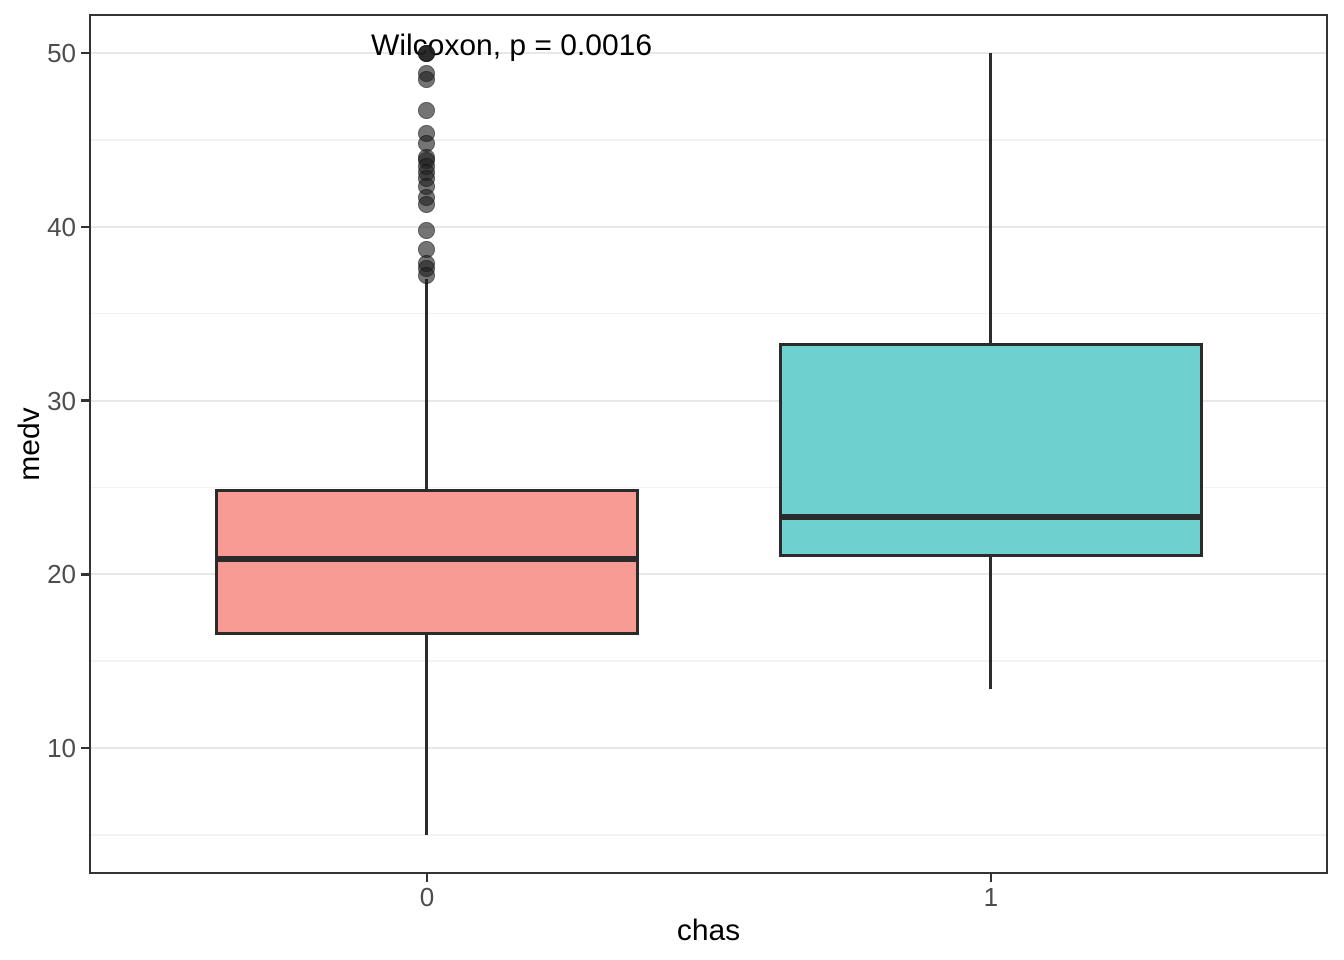  What do you see at coordinates (512, 45) in the screenshot?
I see `stat-test-annotation: Wilcoxon, p = 0.0016` at bounding box center [512, 45].